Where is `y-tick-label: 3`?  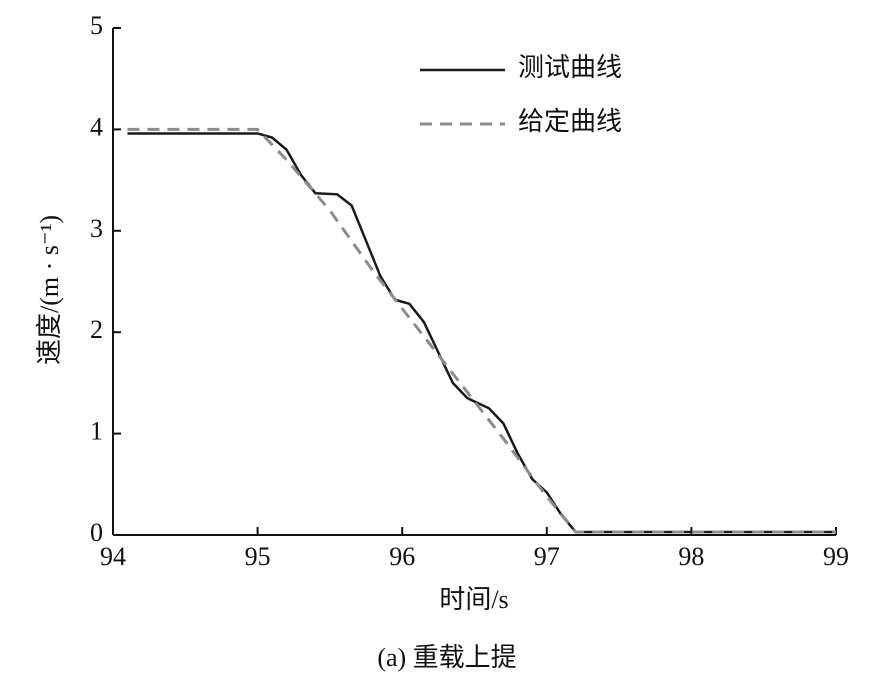
y-tick-label: 3 is located at coordinates (96, 228).